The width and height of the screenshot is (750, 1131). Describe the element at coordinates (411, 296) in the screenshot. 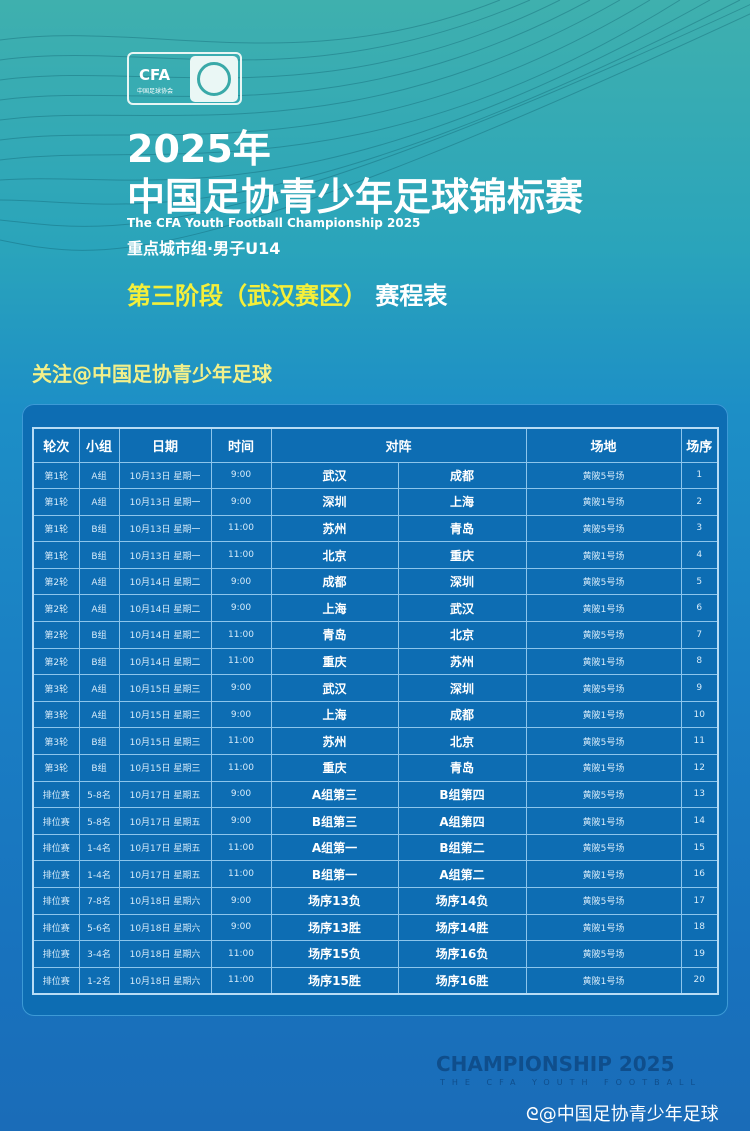

I see `stage-suffix: 赛程表` at that location.